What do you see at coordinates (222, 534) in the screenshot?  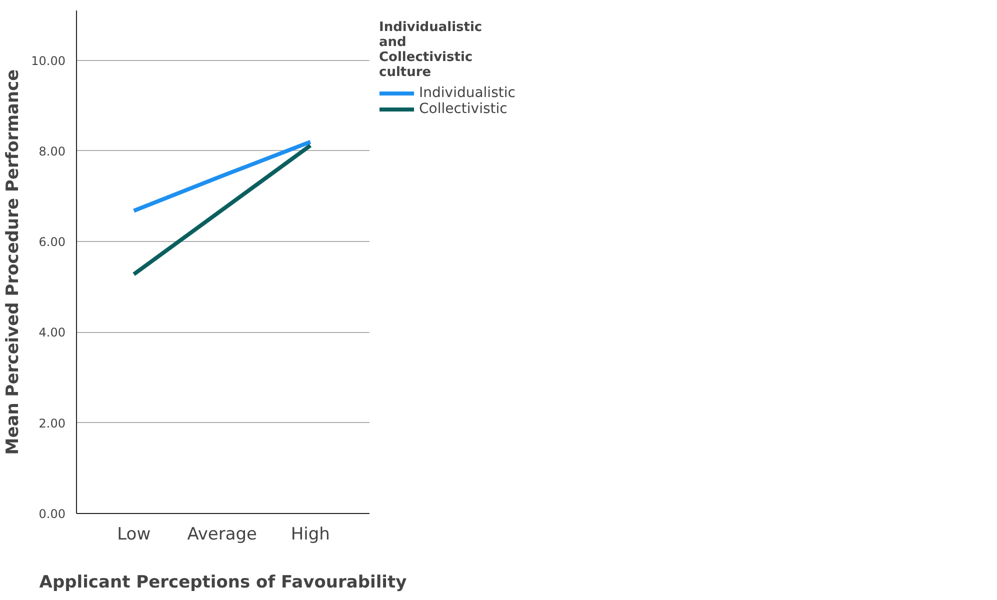 I see `x-tick-label: Average` at bounding box center [222, 534].